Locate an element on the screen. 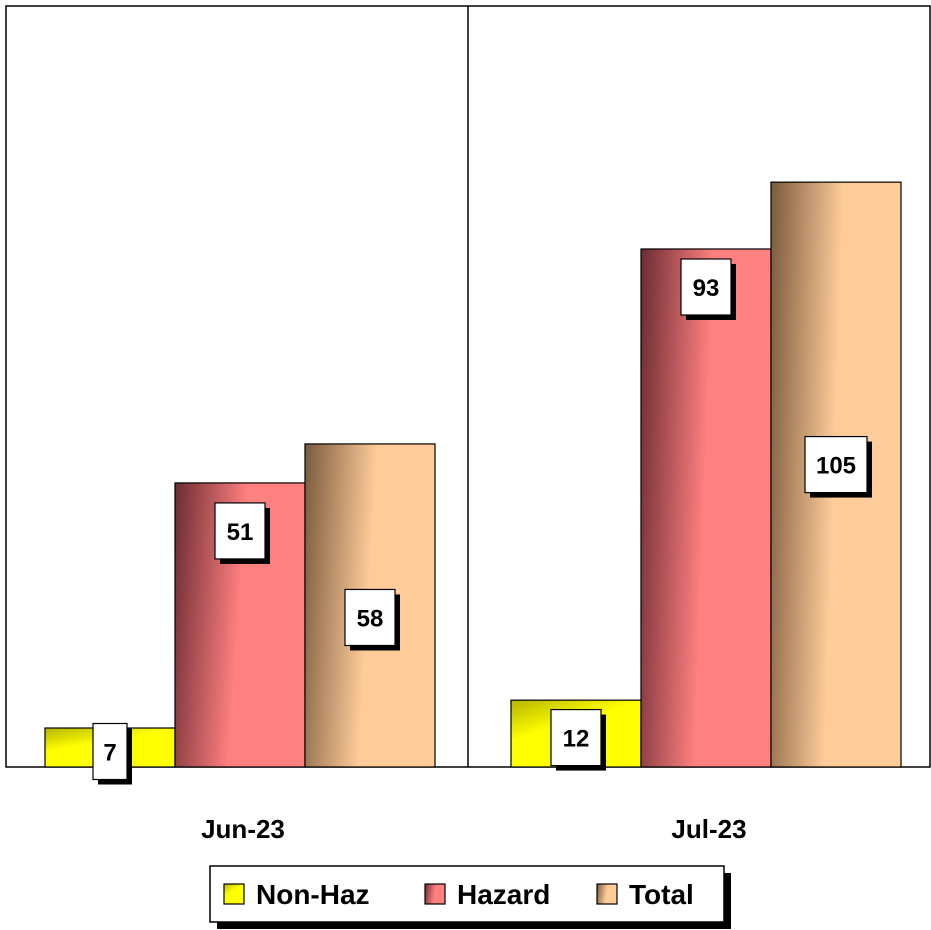 The image size is (931, 930). data-label-non-haz-jul-23: 12 is located at coordinates (578, 739).